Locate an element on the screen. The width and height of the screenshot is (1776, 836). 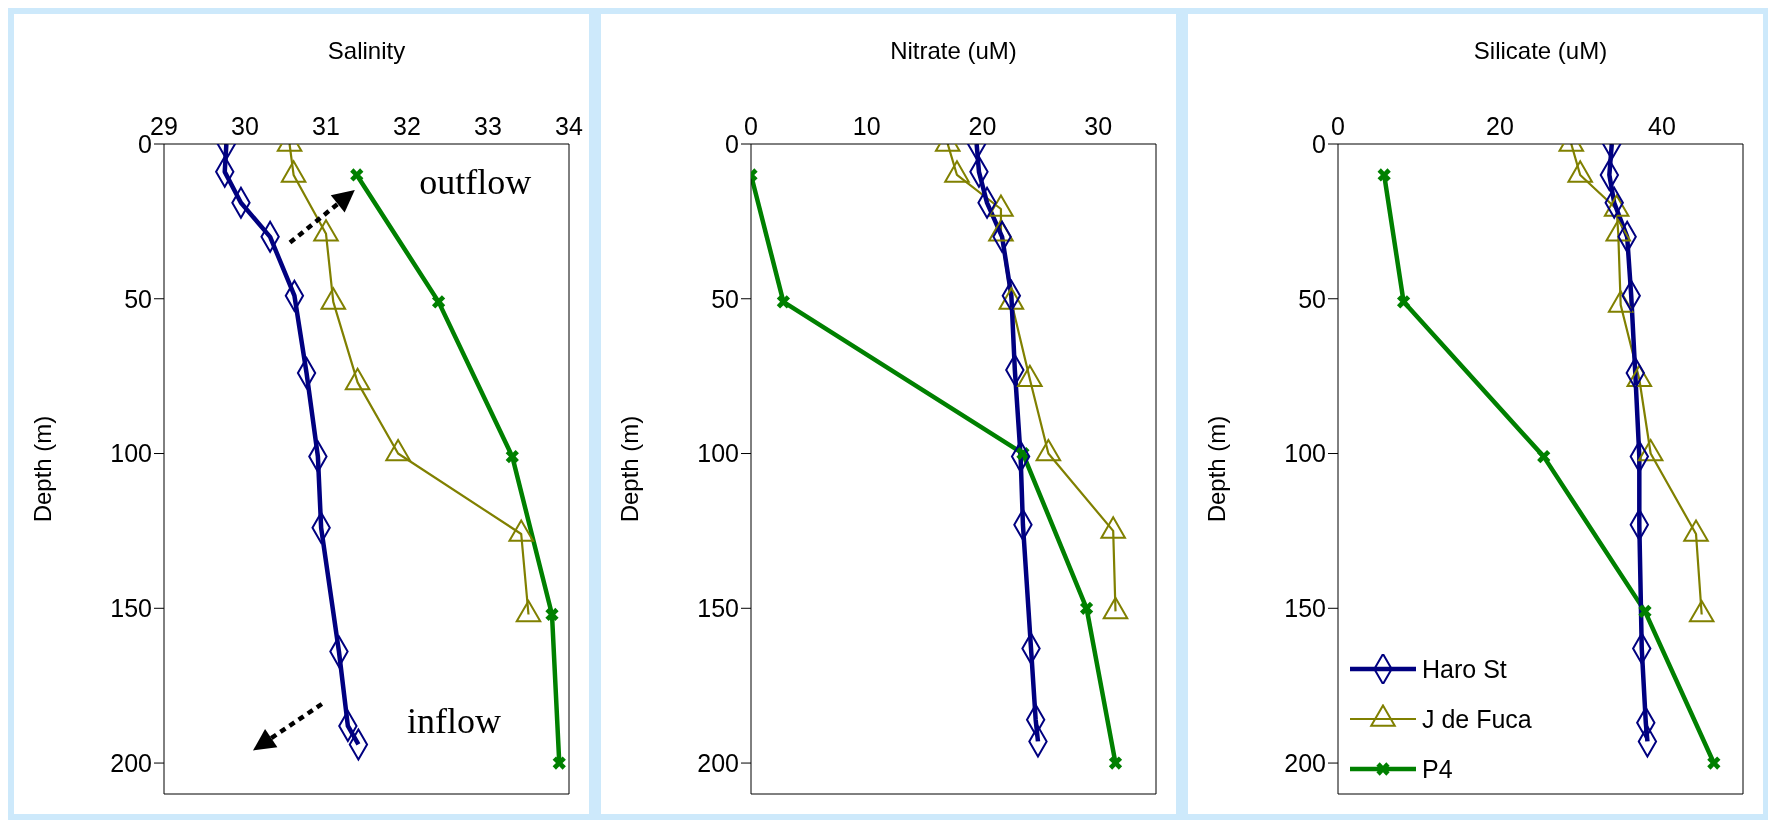
x-axis-title: Nitrate (uM) is located at coordinates (953, 51).